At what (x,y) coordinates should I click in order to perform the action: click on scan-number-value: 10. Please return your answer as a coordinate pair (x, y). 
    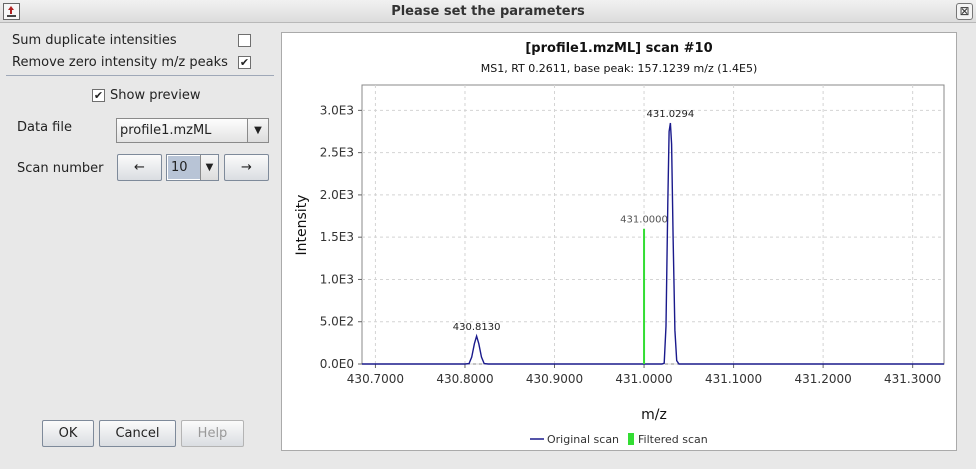
    Looking at the image, I should click on (184, 167).